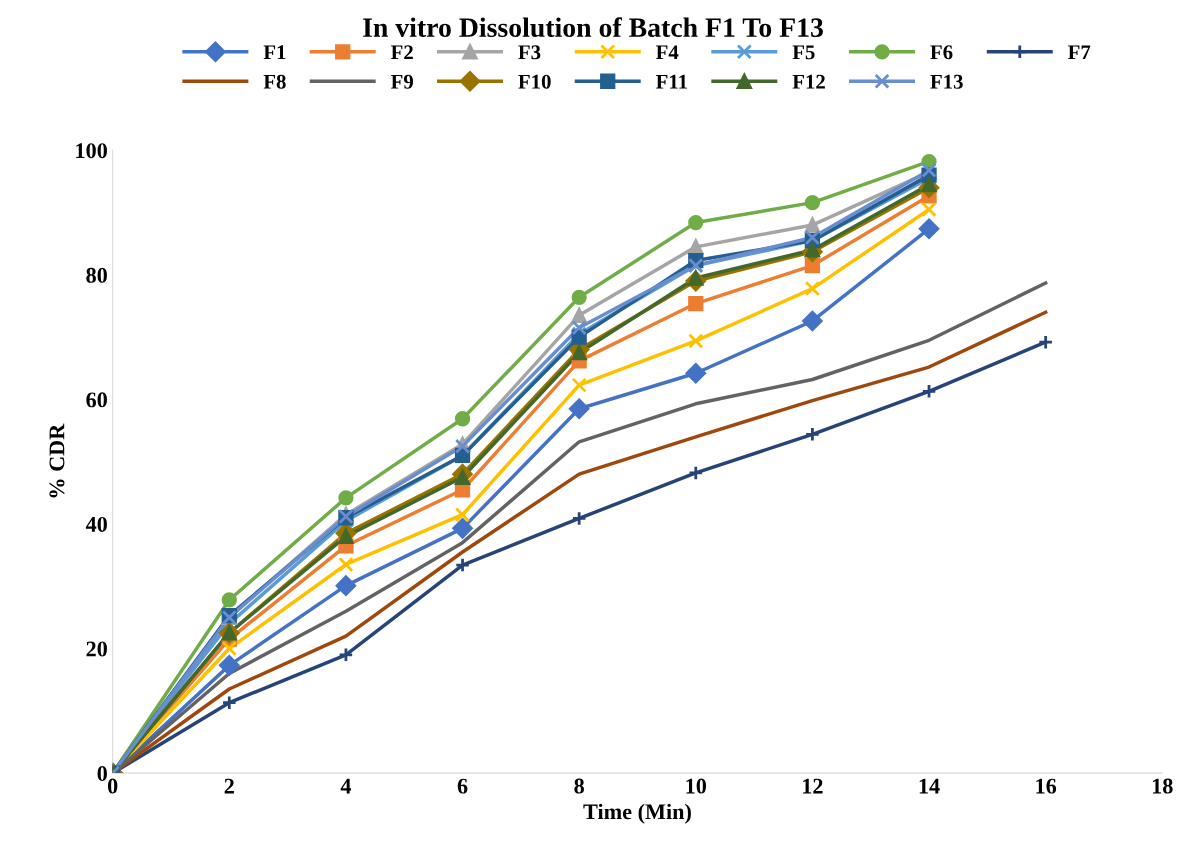 The width and height of the screenshot is (1186, 859). I want to click on x-tick-label: 18, so click(1162, 786).